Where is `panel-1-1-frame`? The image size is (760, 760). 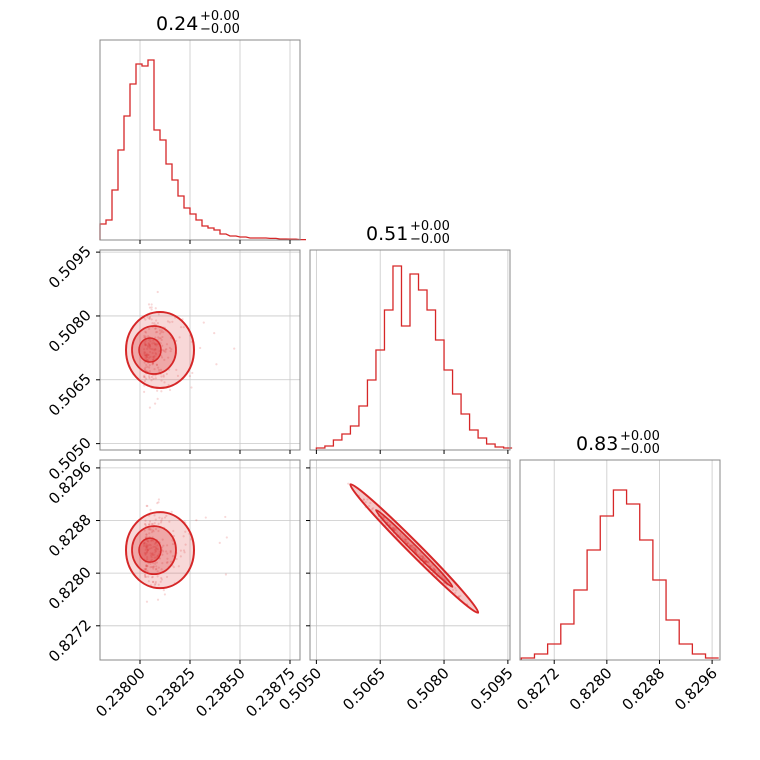
panel-1-1-frame is located at coordinates (410, 350).